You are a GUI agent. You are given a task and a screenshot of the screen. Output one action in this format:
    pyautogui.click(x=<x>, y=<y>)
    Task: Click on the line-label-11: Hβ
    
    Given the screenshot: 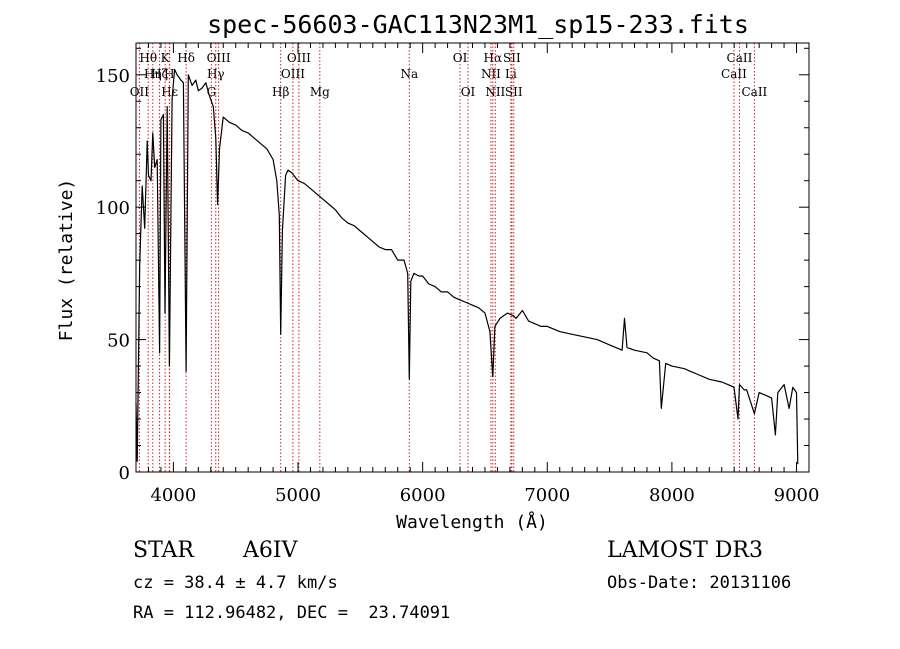 What is the action you would take?
    pyautogui.click(x=280, y=92)
    